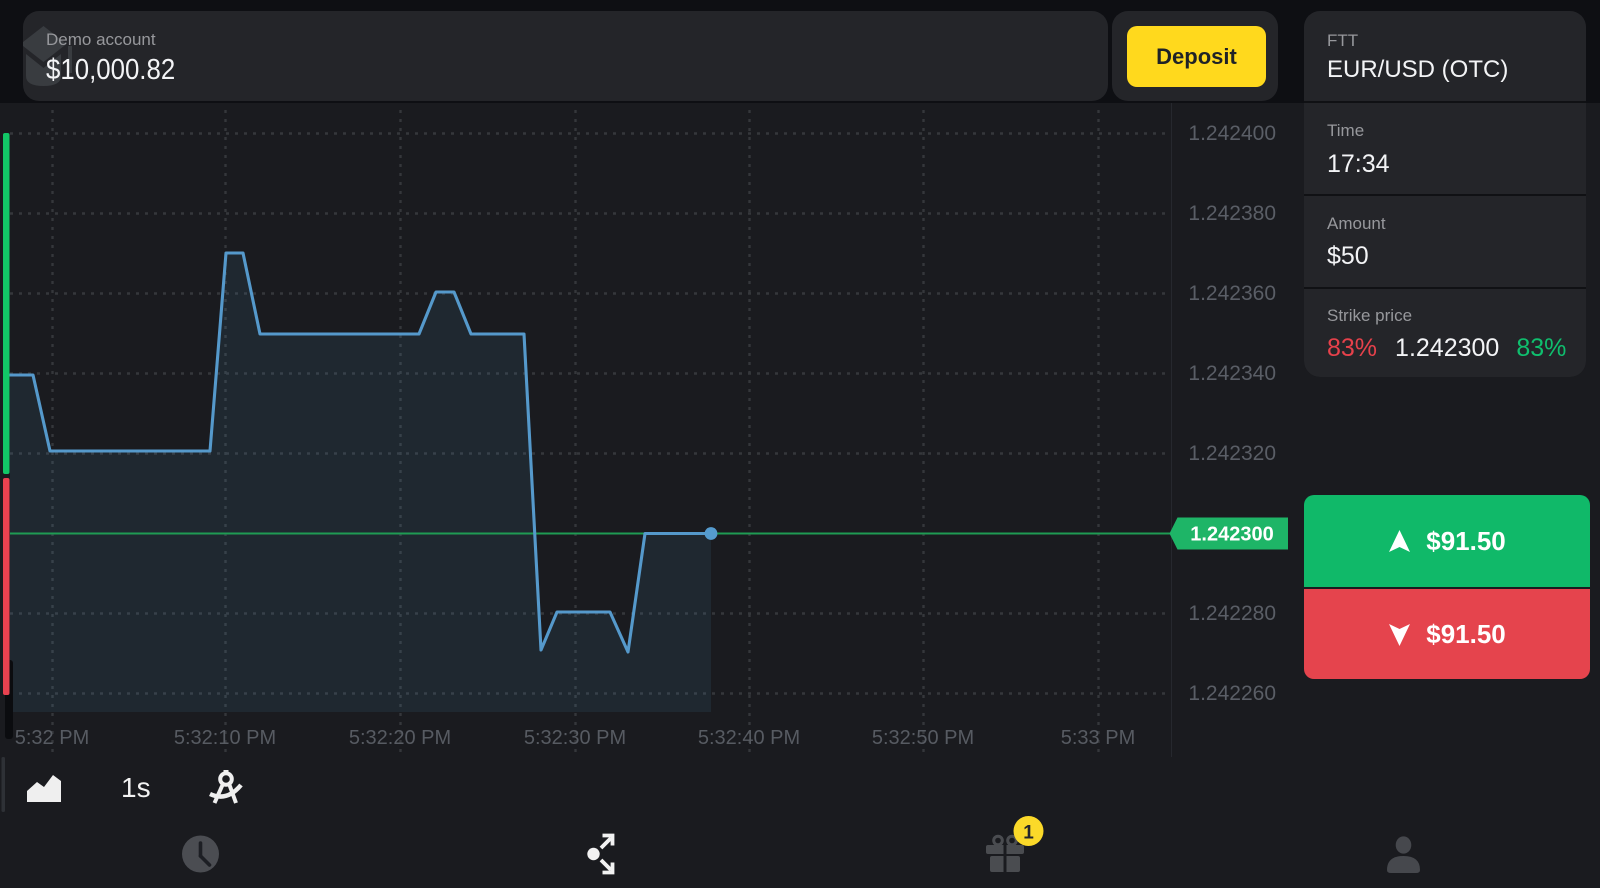  What do you see at coordinates (1232, 133) in the screenshot?
I see `svg-text: 1.242400` at bounding box center [1232, 133].